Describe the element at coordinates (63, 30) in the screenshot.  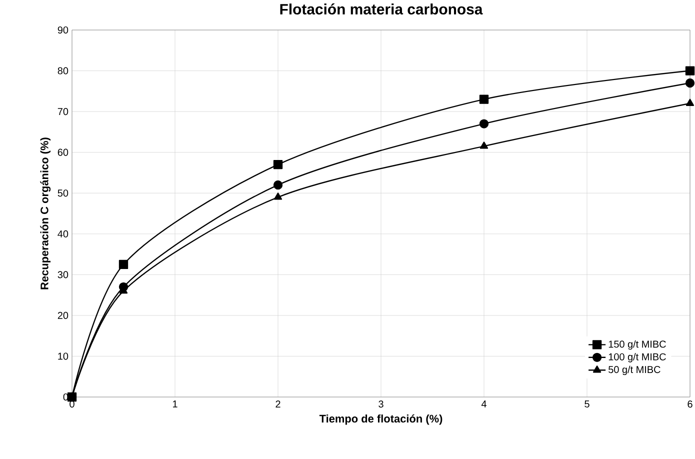
I see `y-tick-label: 90` at that location.